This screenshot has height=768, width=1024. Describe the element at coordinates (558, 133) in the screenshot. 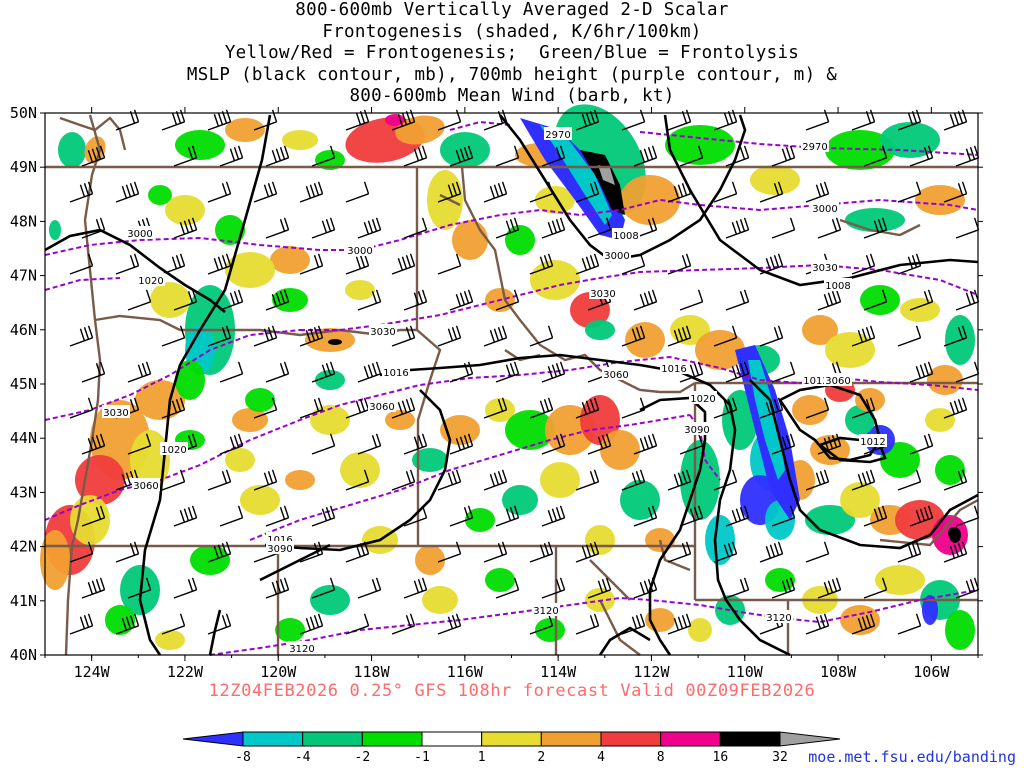

I see `height-label-bg` at that location.